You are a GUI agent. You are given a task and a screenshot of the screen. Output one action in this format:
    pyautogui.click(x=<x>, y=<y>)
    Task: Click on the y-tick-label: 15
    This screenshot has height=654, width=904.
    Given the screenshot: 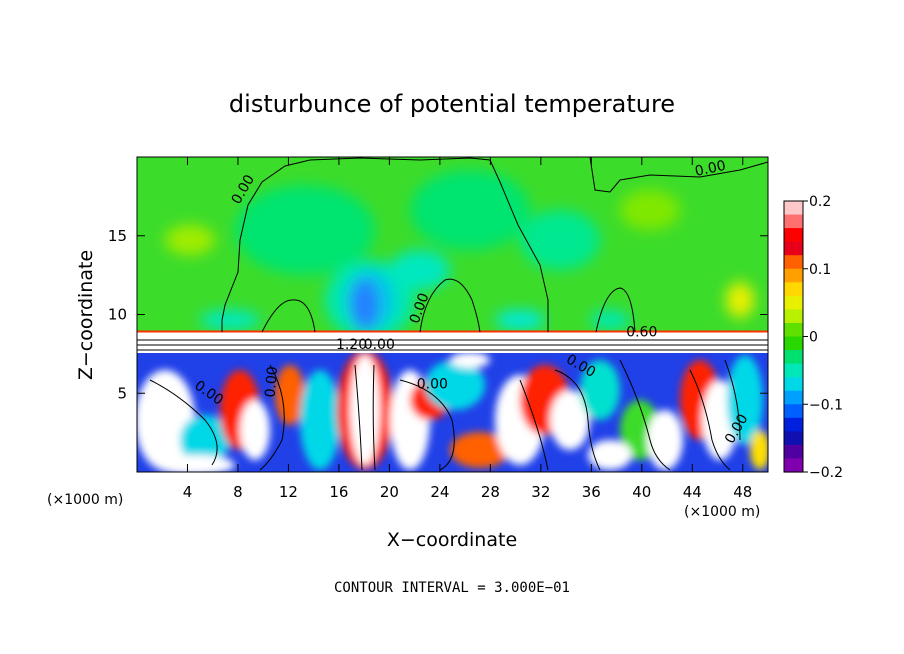 What is the action you would take?
    pyautogui.click(x=117, y=236)
    